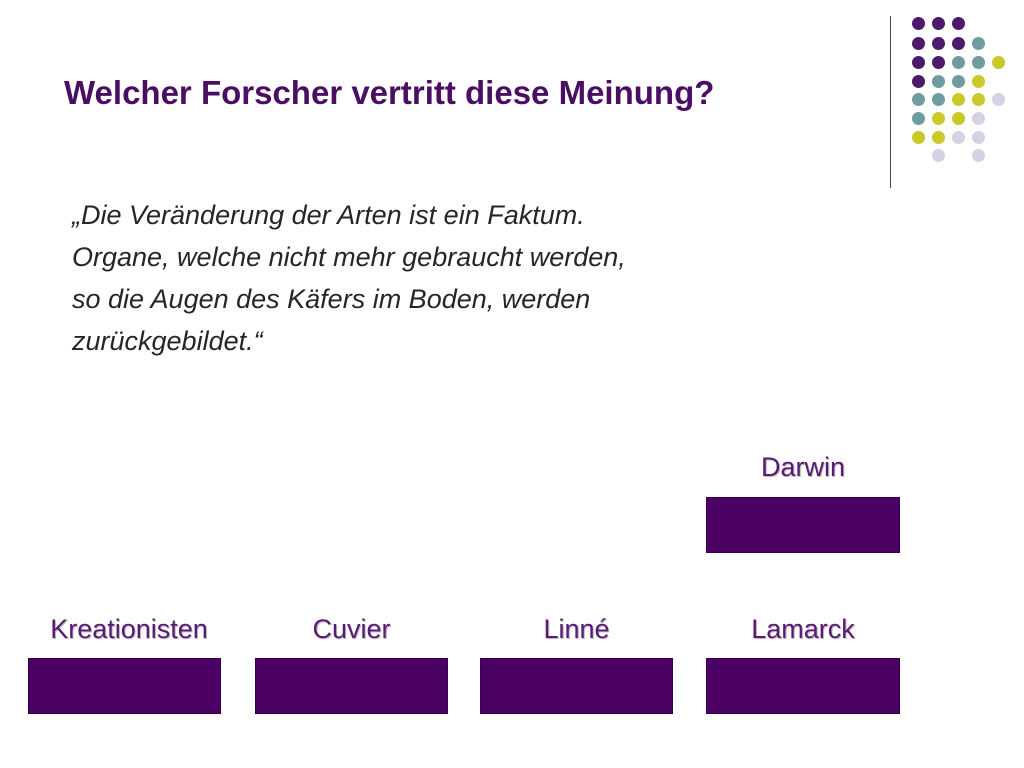  What do you see at coordinates (803, 525) in the screenshot?
I see `answer-button-darwin` at bounding box center [803, 525].